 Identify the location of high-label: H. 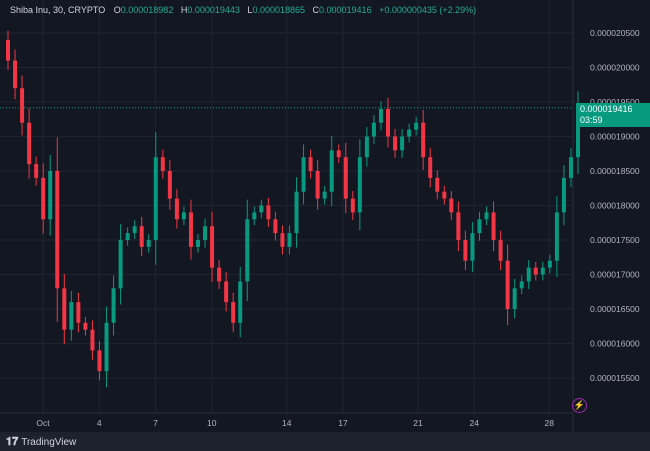
(184, 10).